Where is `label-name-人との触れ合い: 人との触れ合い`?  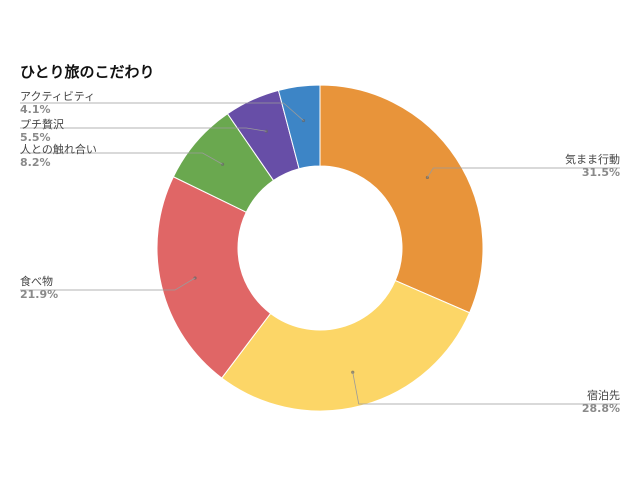
label-name-人との触れ合い: 人との触れ合い is located at coordinates (58, 149).